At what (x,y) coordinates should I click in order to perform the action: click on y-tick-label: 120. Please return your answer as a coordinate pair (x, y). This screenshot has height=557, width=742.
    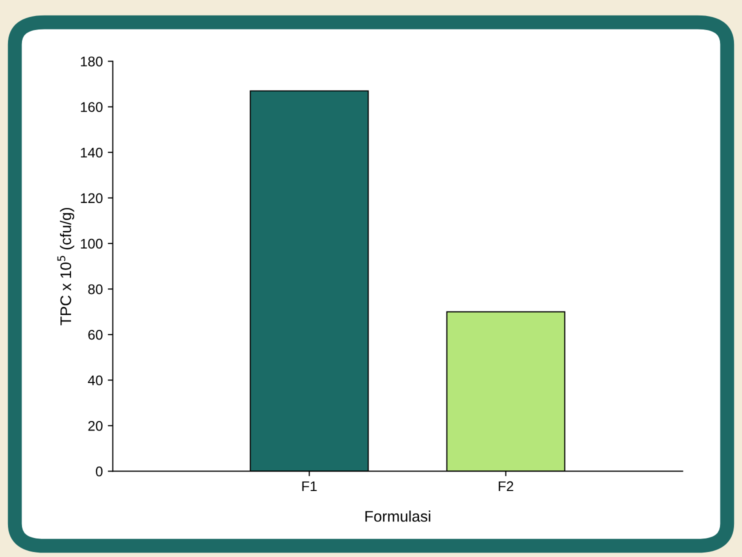
    Looking at the image, I should click on (91, 198).